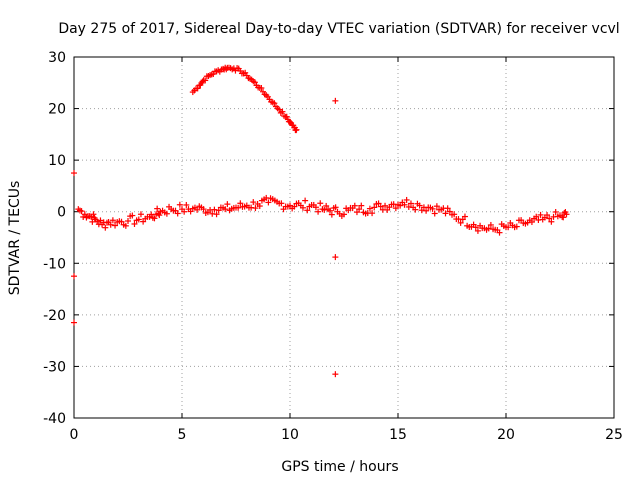  What do you see at coordinates (506, 435) in the screenshot?
I see `x-tick-label: 20` at bounding box center [506, 435].